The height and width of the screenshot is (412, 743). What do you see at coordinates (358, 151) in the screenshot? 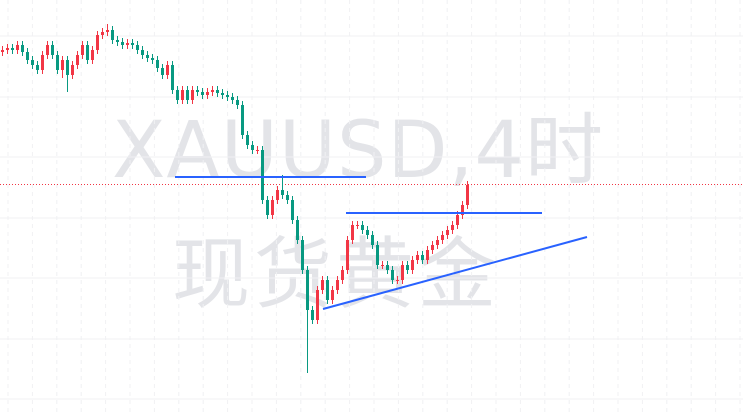
I see `symbol-watermark: XAUUSD,4时` at bounding box center [358, 151].